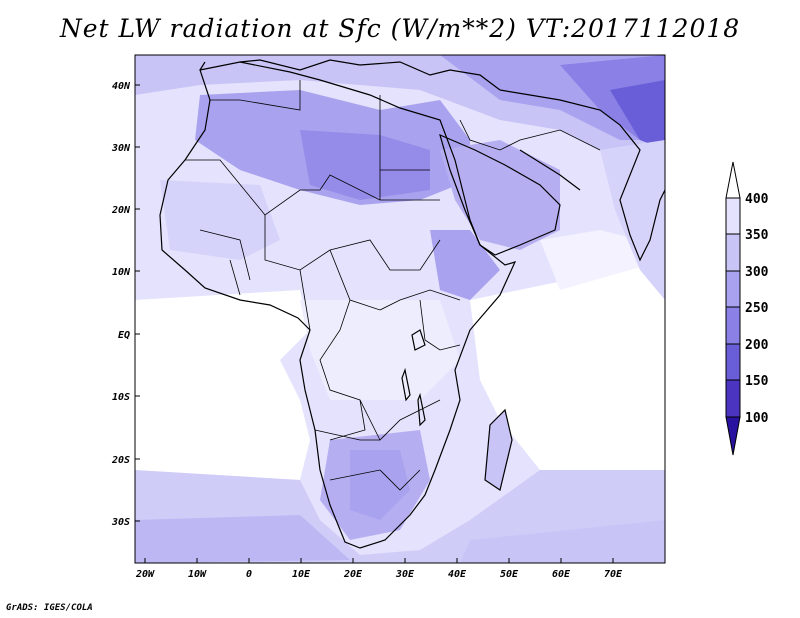 This screenshot has width=800, height=618. Describe the element at coordinates (249, 574) in the screenshot. I see `lon-label-0: 0` at that location.